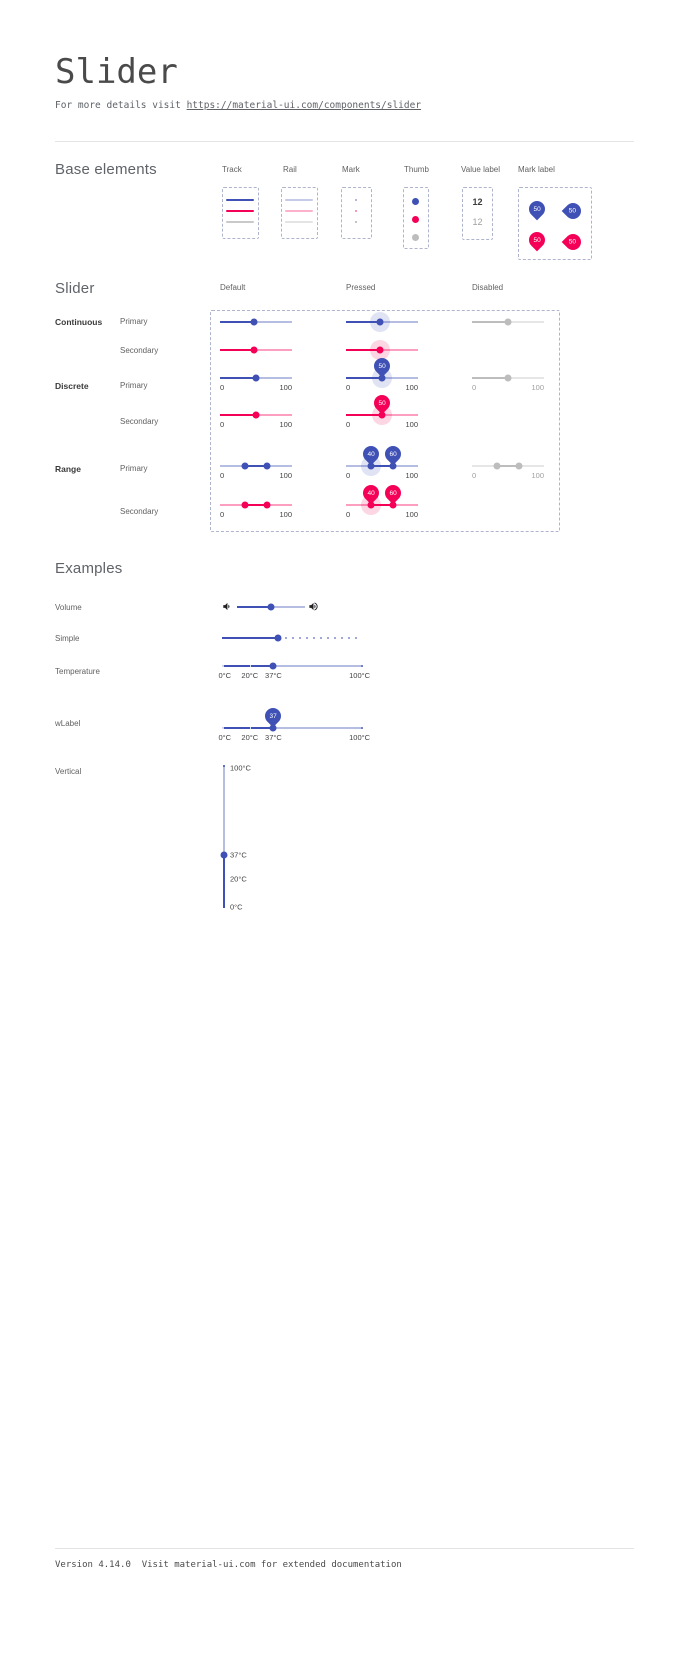 The width and height of the screenshot is (689, 1674). What do you see at coordinates (290, 169) in the screenshot?
I see `column-header-rail: Rail` at bounding box center [290, 169].